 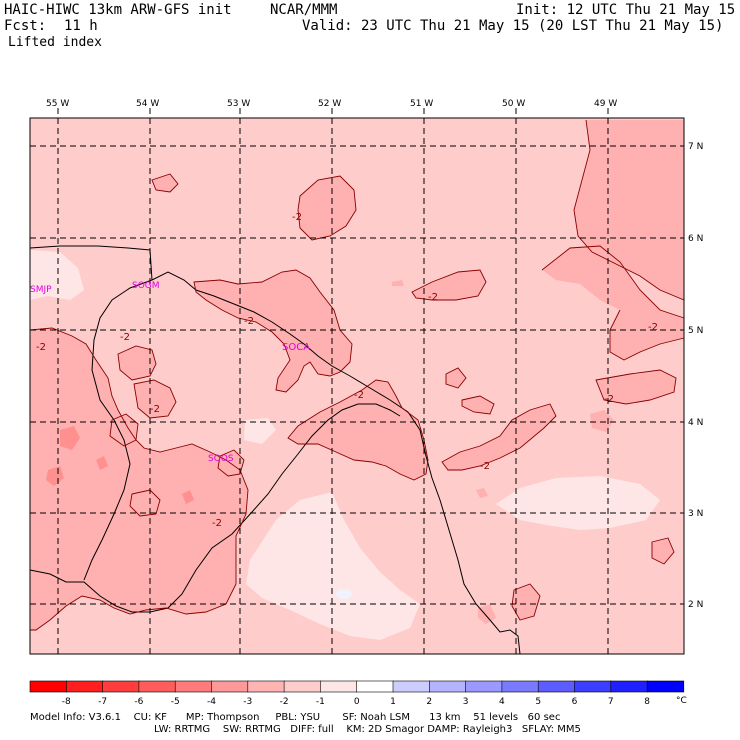 I want to click on colorbar-tick-label: -2, so click(x=284, y=702).